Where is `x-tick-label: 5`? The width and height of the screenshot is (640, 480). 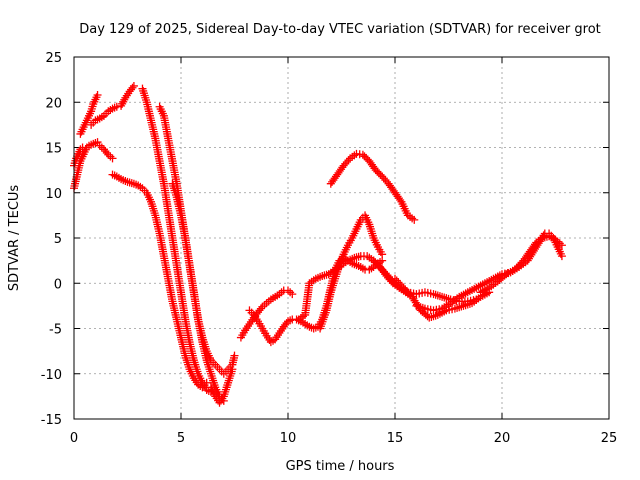
x-tick-label: 5 is located at coordinates (181, 438).